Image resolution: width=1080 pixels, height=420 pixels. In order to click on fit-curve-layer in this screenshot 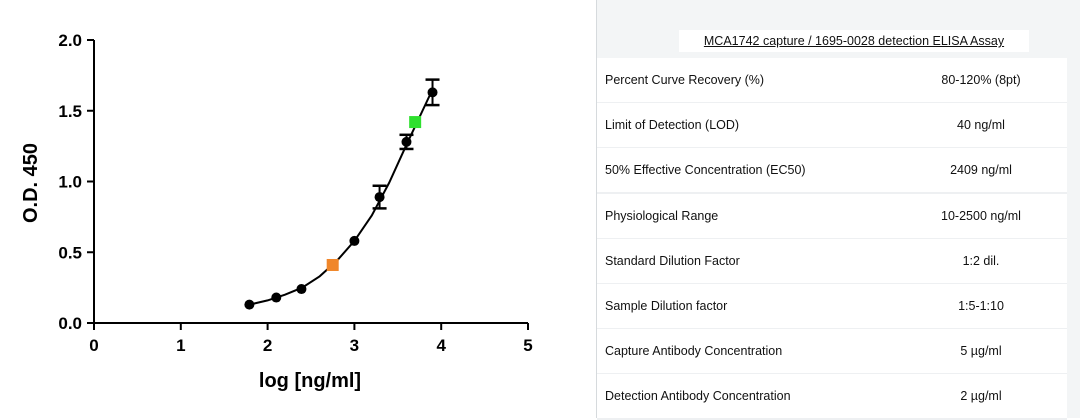, I will do `click(341, 197)`.